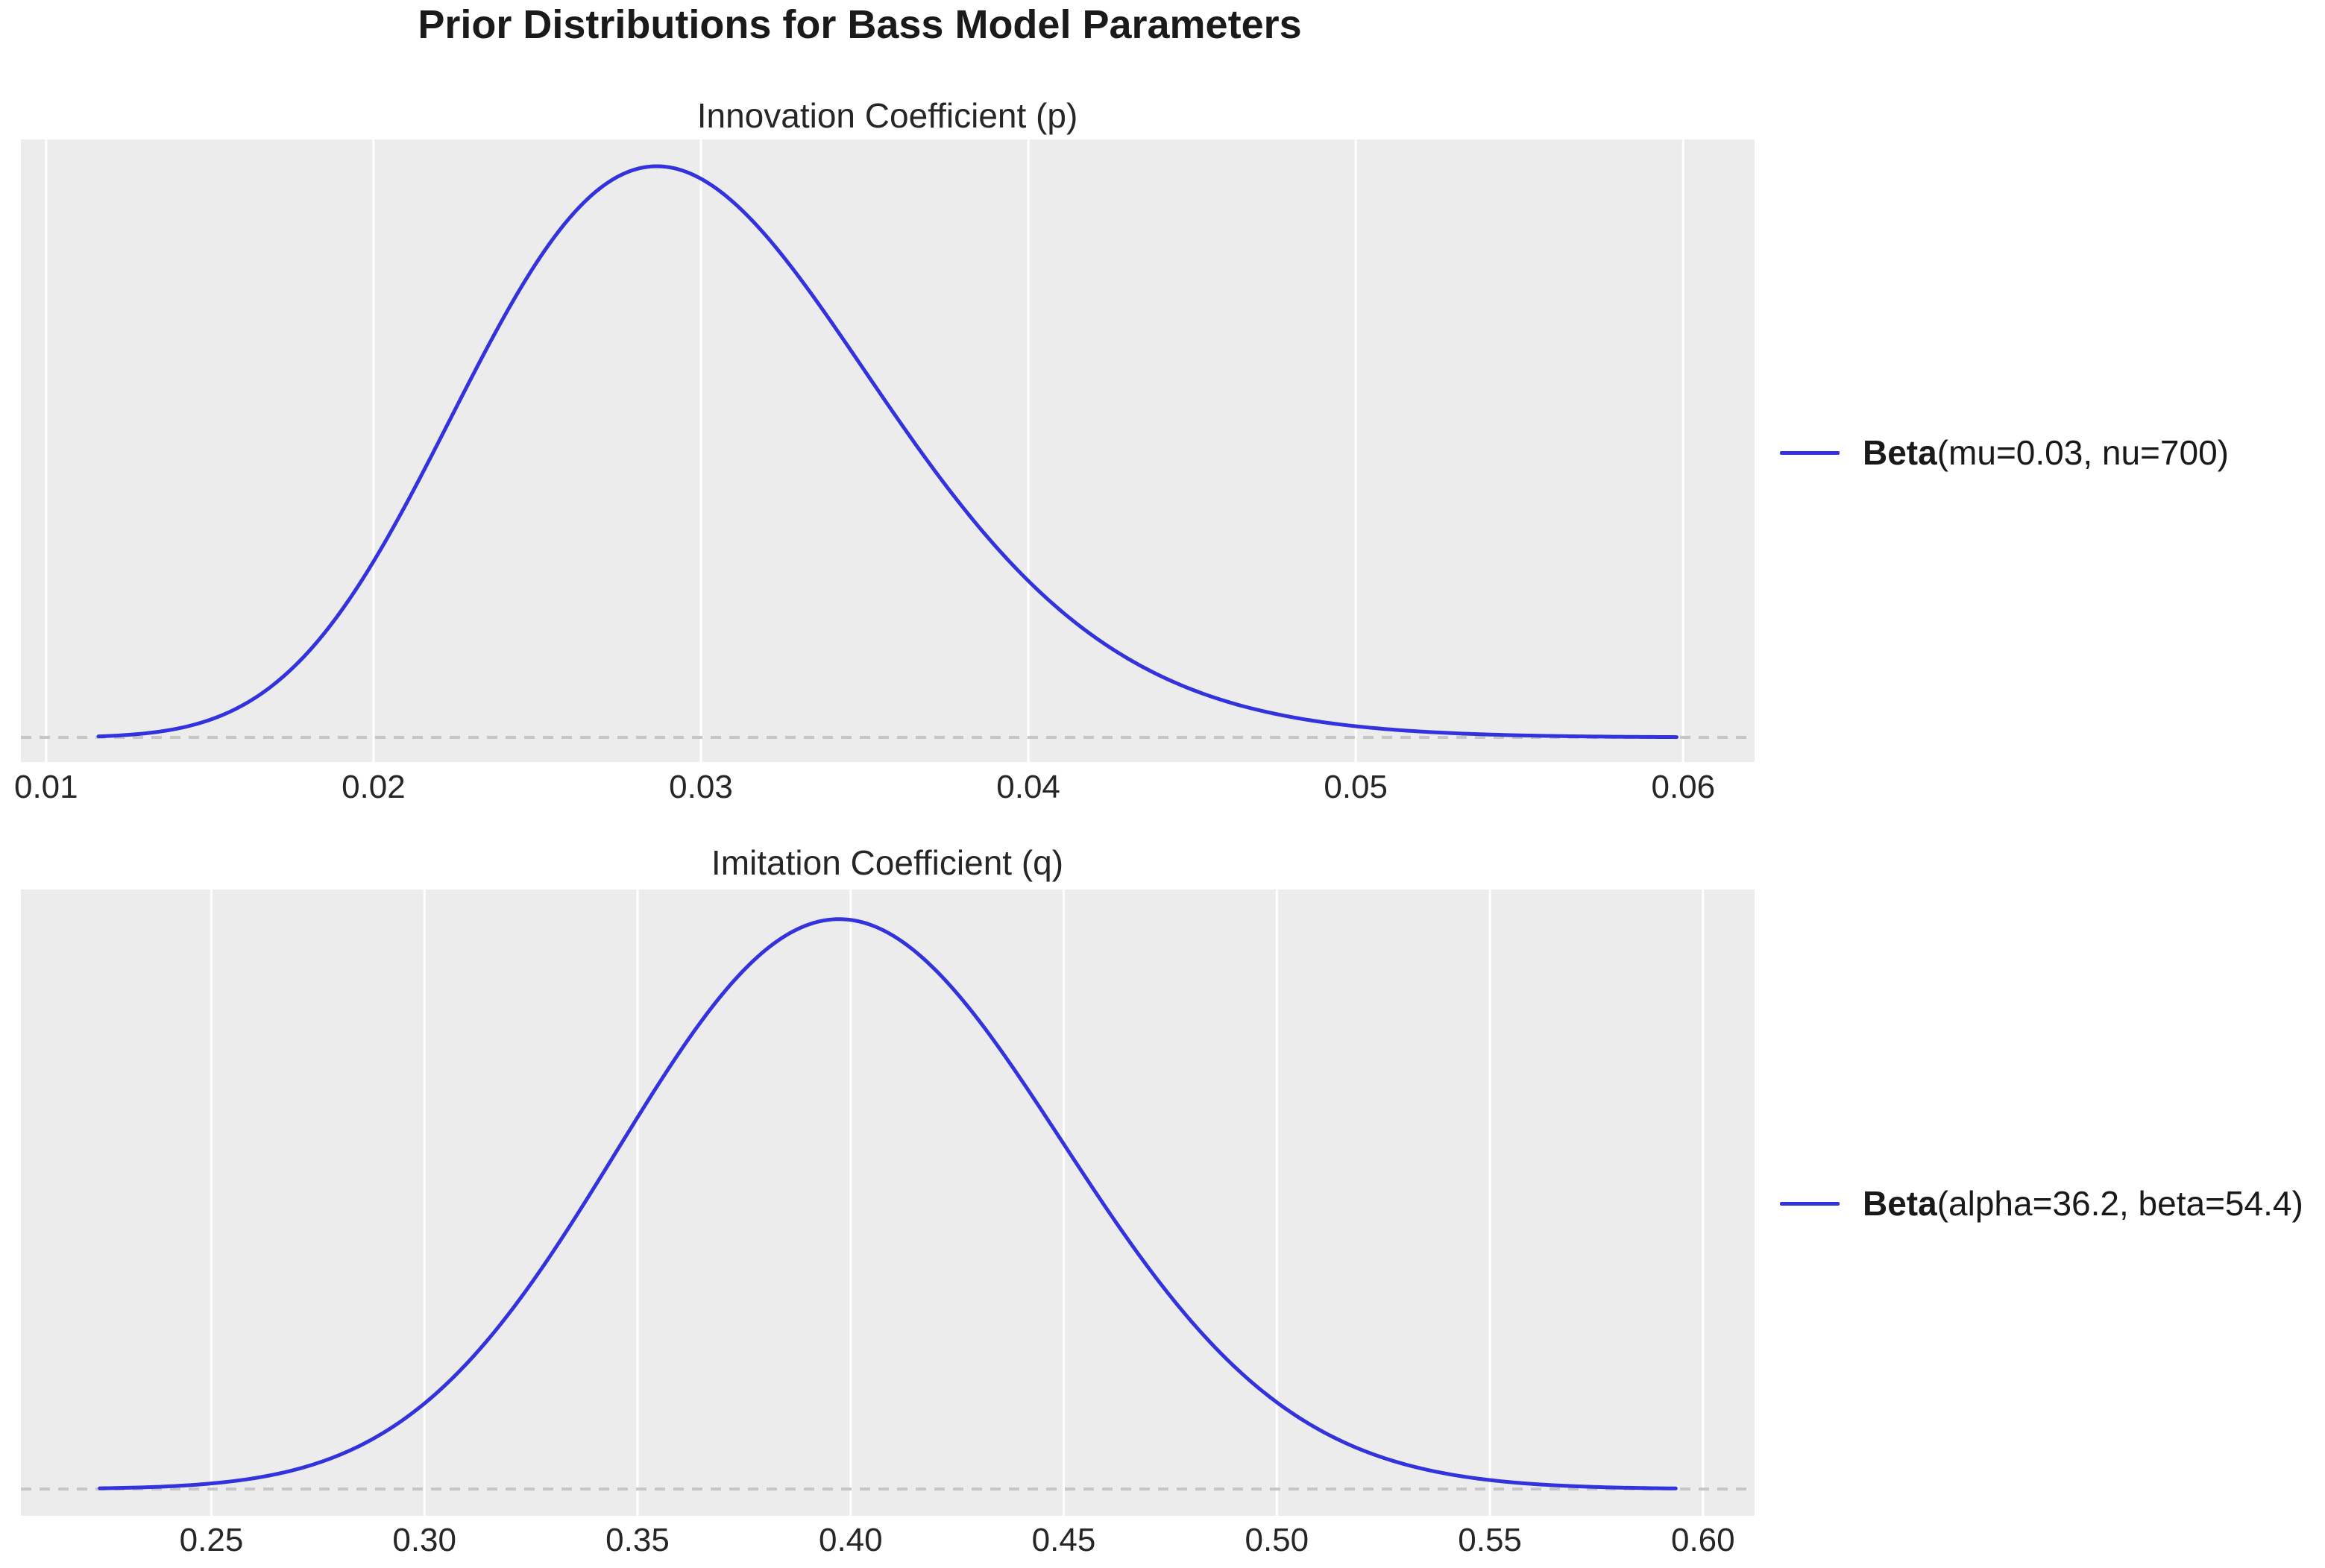  I want to click on x-tick-label: 0.03, so click(701, 787).